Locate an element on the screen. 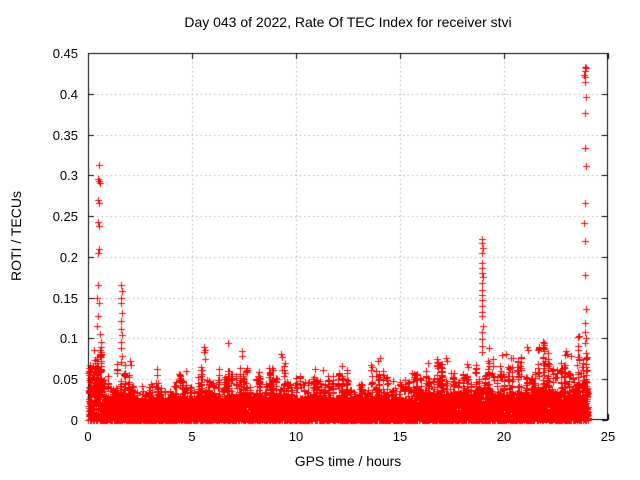  x-tick-label: 25 is located at coordinates (608, 436).